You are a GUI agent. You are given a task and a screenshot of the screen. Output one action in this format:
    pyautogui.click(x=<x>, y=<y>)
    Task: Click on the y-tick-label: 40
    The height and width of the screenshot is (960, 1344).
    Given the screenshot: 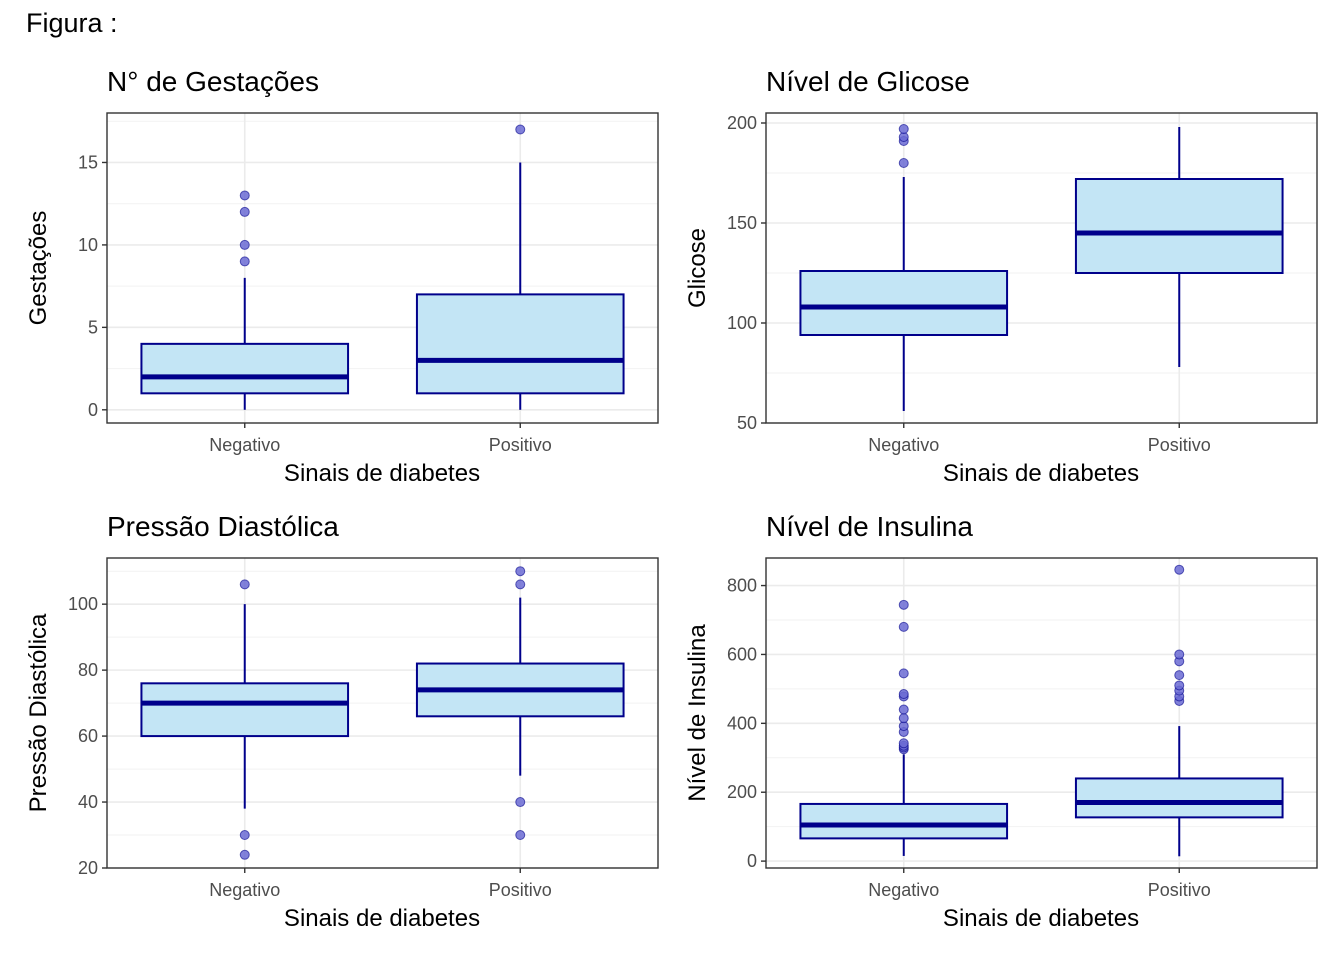 What is the action you would take?
    pyautogui.click(x=88, y=802)
    